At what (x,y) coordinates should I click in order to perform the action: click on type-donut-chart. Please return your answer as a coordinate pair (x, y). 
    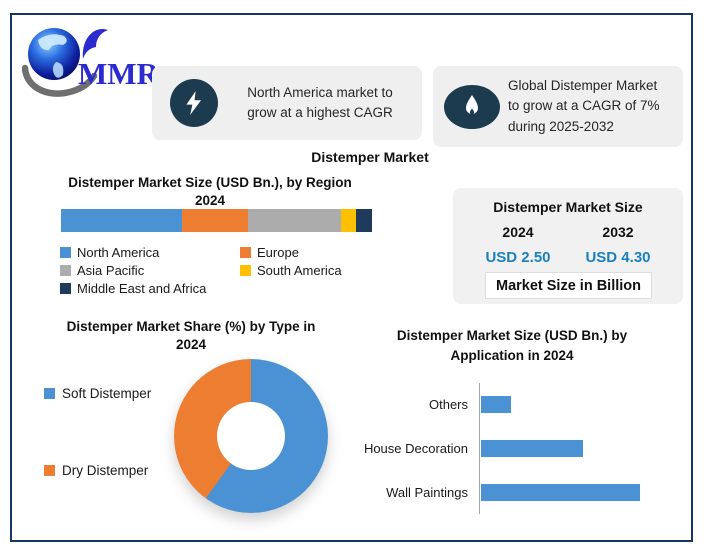
    Looking at the image, I should click on (251, 436).